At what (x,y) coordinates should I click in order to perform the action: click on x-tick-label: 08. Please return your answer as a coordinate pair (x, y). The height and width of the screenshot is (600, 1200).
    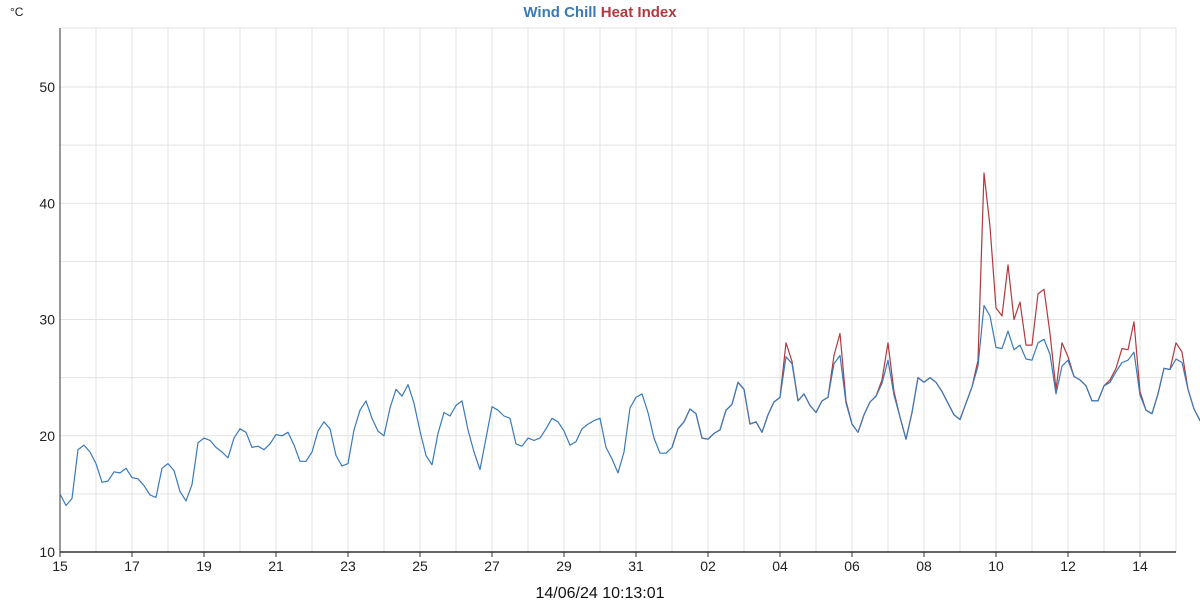
    Looking at the image, I should click on (924, 566).